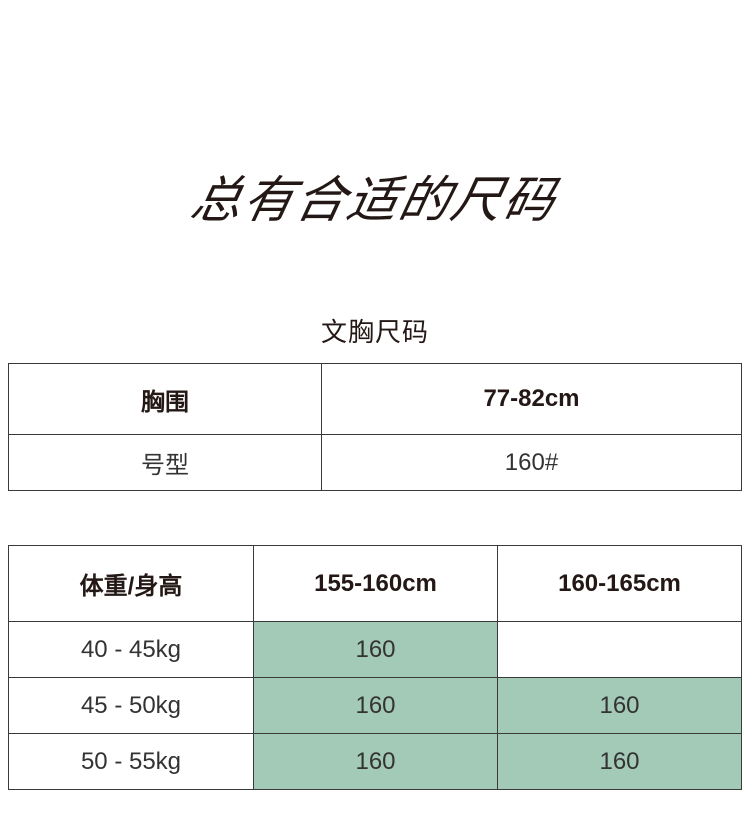 Image resolution: width=750 pixels, height=830 pixels. I want to click on table-header-row: 体重/身高 155-160cm 160-165cm, so click(375, 583).